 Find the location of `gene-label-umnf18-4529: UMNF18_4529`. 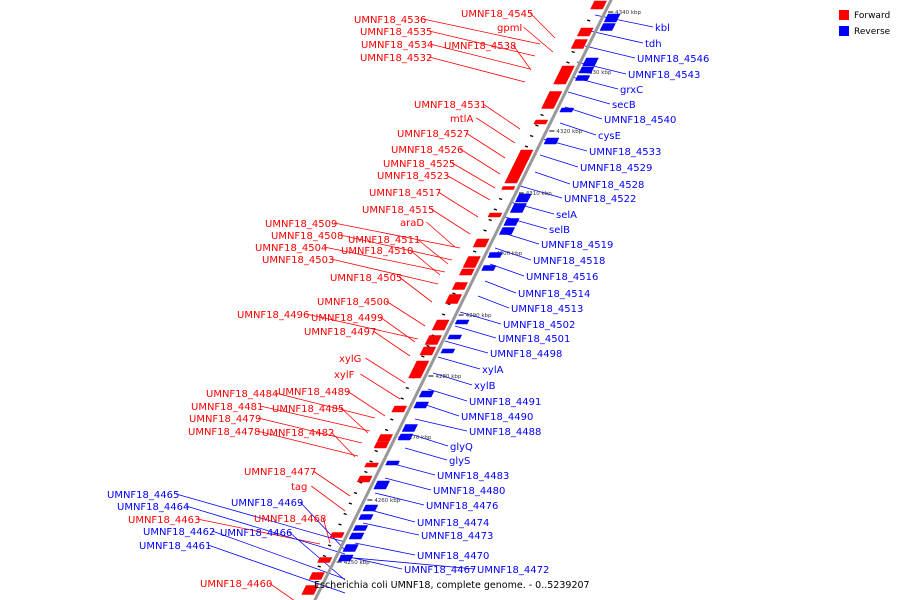

gene-label-umnf18-4529: UMNF18_4529 is located at coordinates (616, 168).